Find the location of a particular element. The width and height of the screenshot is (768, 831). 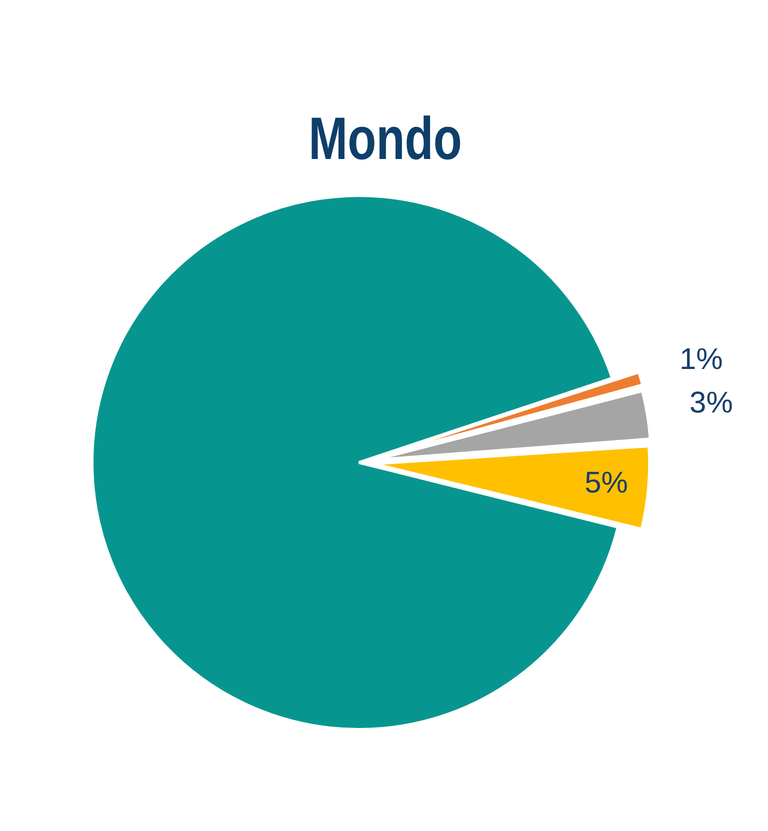

data-label: 3% is located at coordinates (711, 403).